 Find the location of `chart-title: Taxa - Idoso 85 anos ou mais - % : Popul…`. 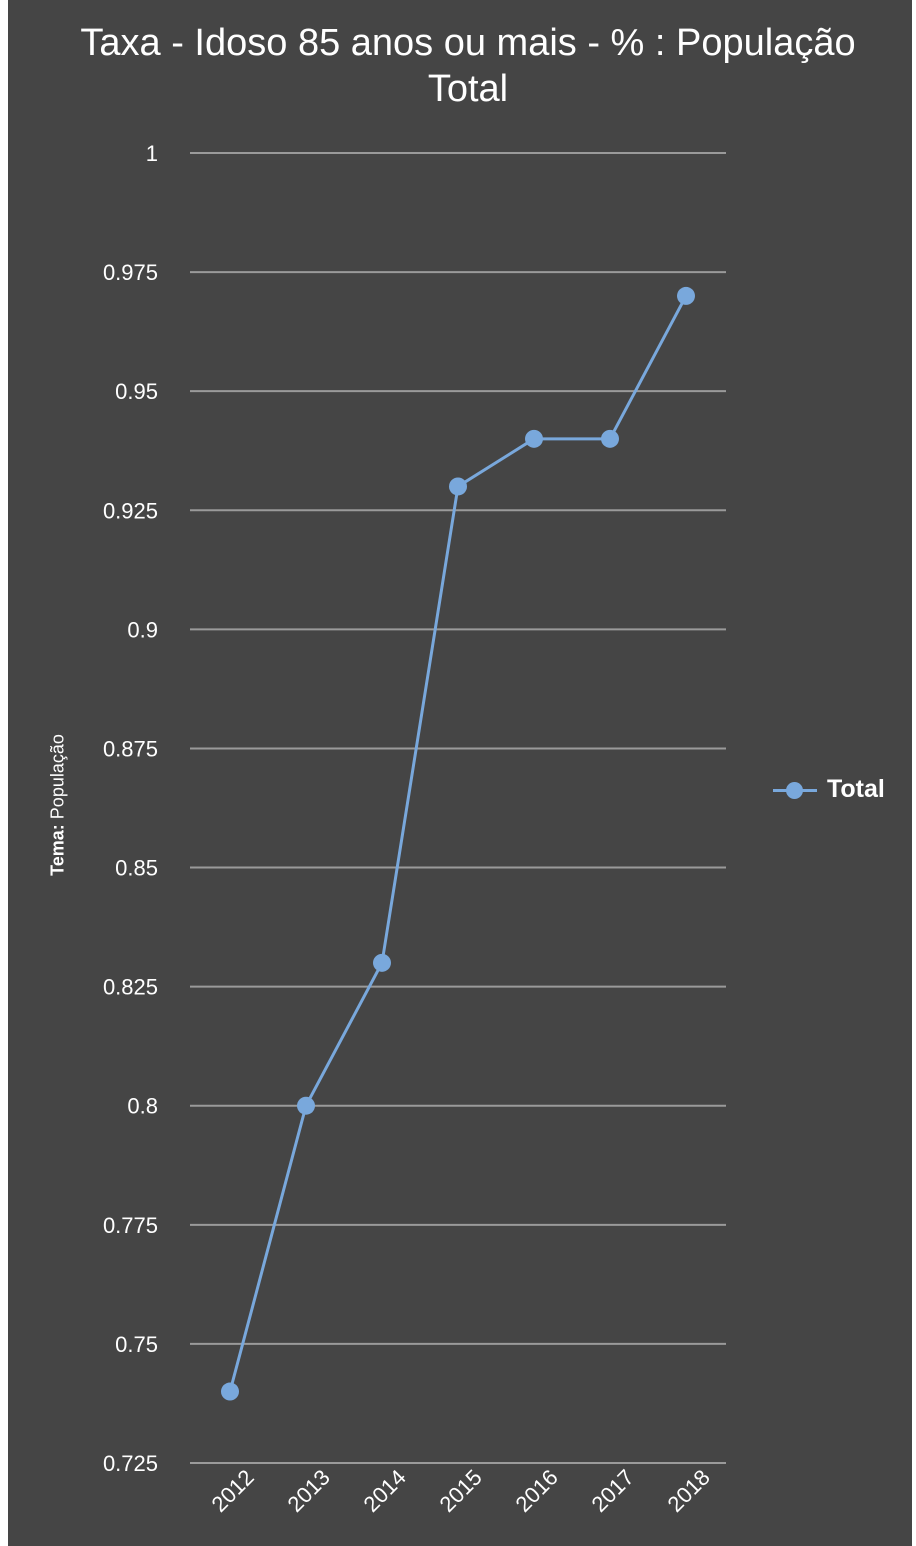

chart-title: Taxa - Idoso 85 anos ou mais - % : Popul… is located at coordinates (460, 66).